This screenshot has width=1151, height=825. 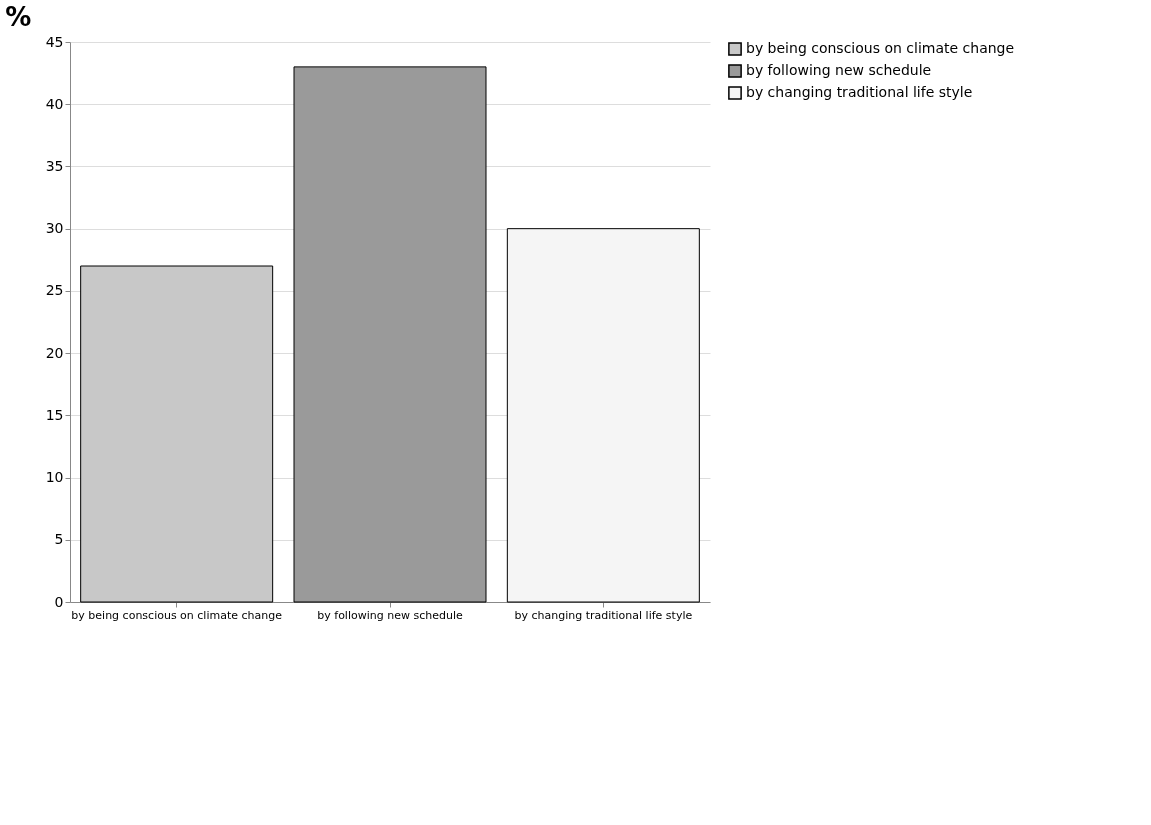 I want to click on y-tick-label: 15, so click(x=54, y=414).